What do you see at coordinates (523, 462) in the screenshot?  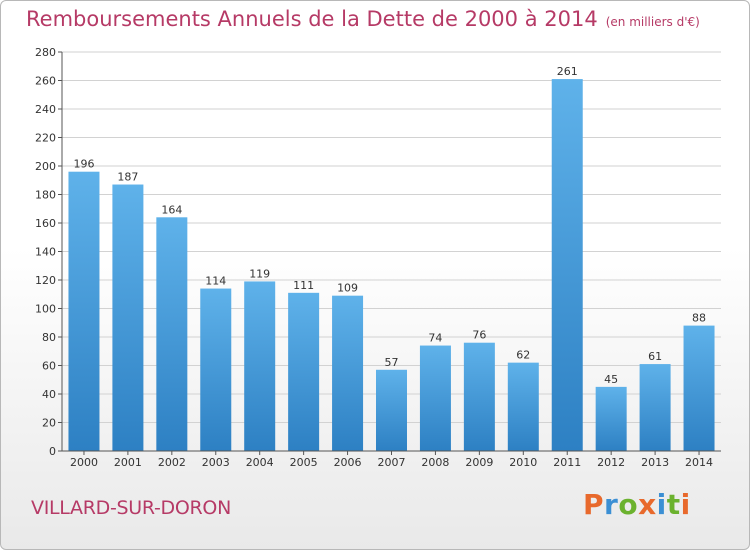 I see `x-tick-label: 2010` at bounding box center [523, 462].